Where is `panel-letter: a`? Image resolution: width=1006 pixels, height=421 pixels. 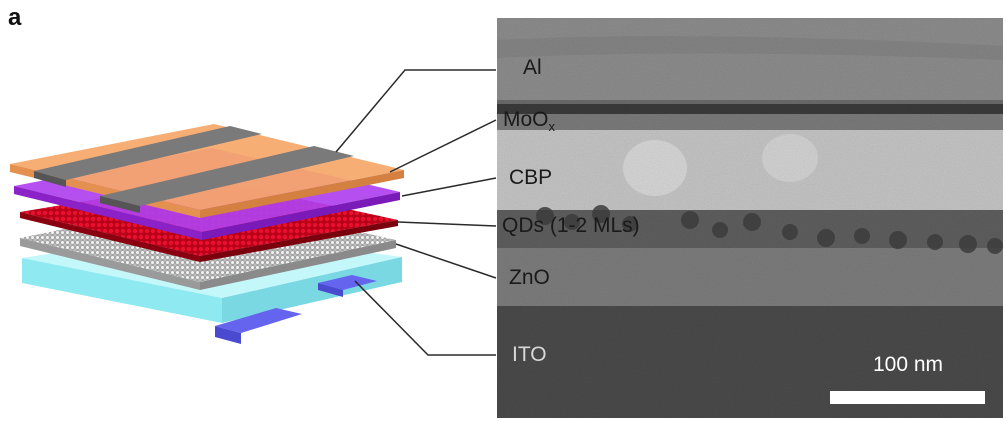
panel-letter: a is located at coordinates (14, 18).